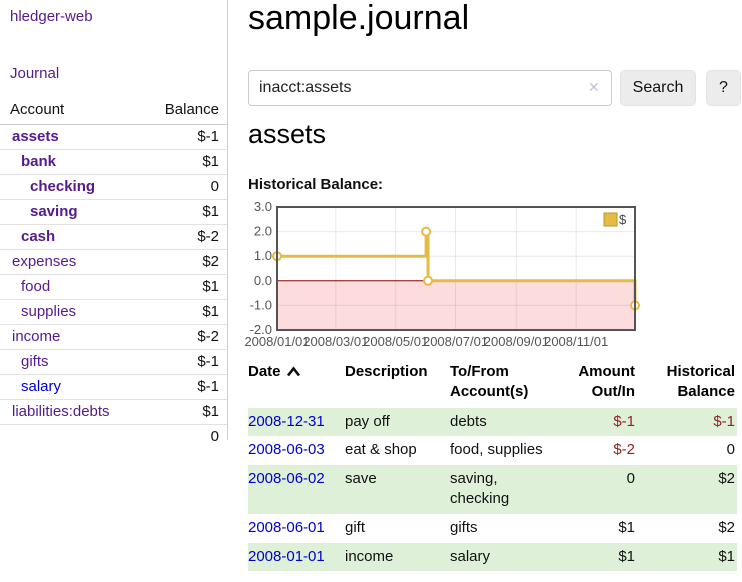 The image size is (742, 582). What do you see at coordinates (430, 88) in the screenshot?
I see `search-input` at bounding box center [430, 88].